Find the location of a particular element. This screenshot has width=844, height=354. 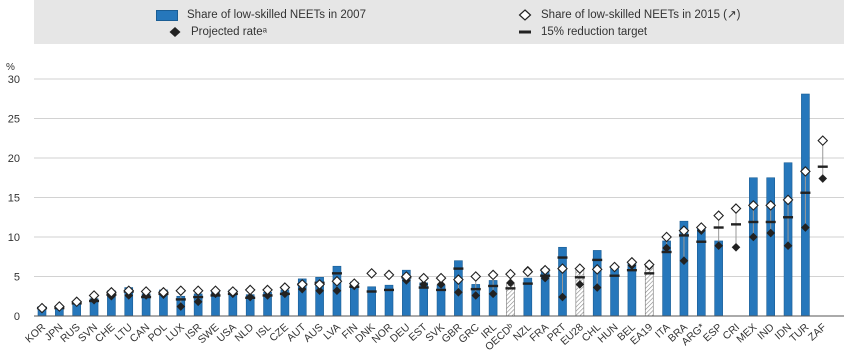

projected-diamond-isl is located at coordinates (267, 295).